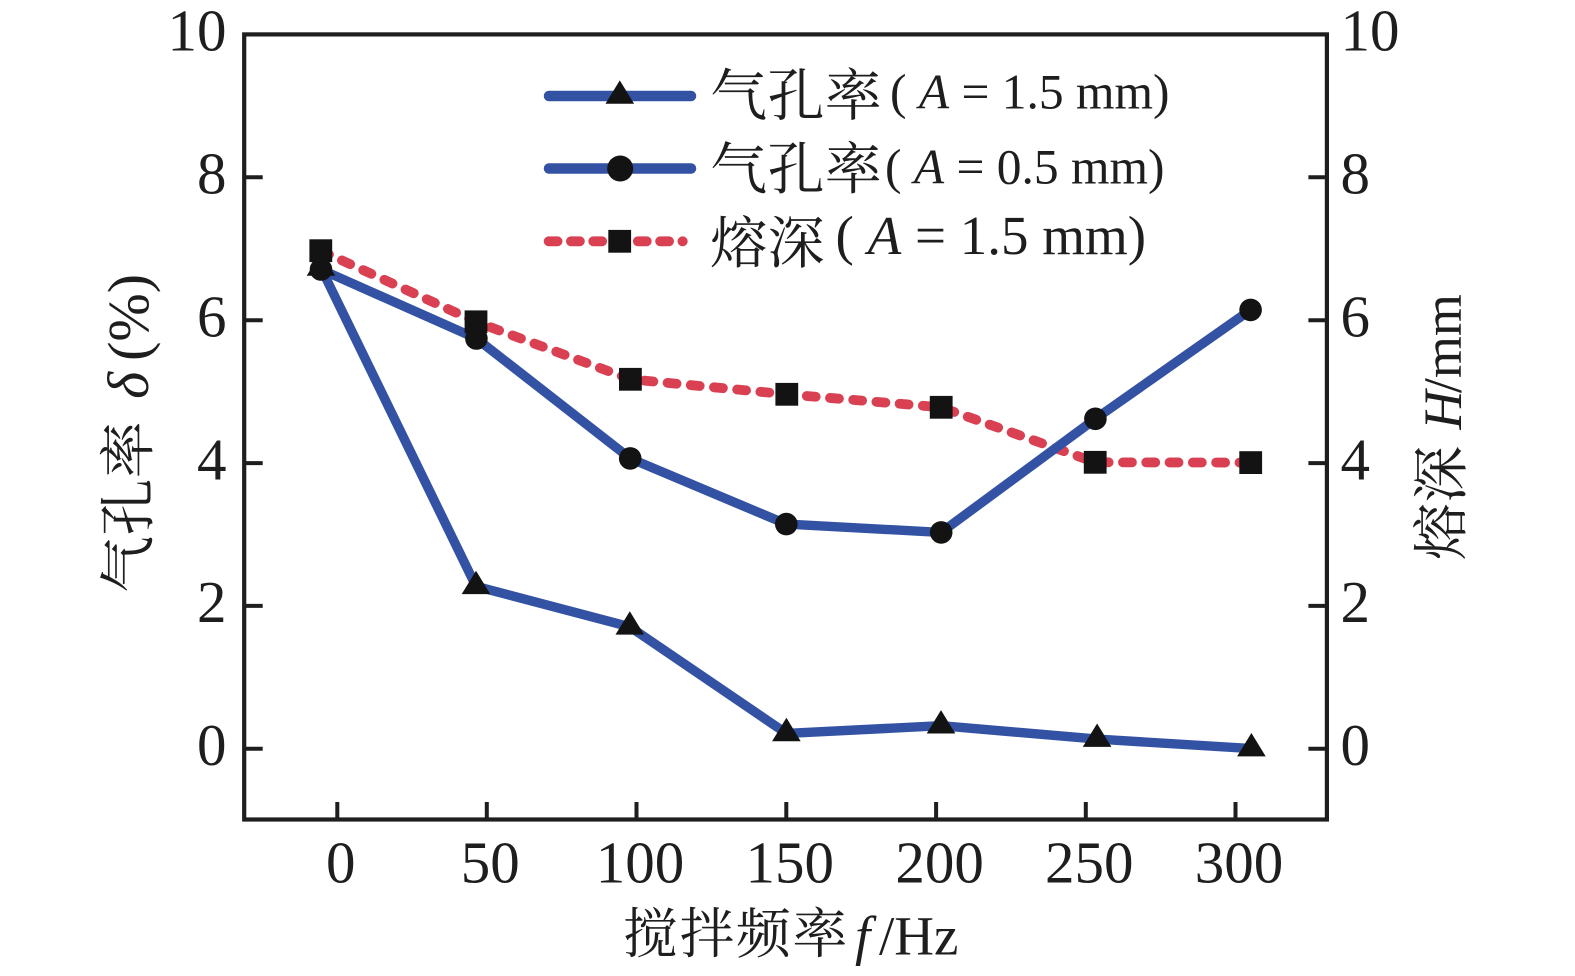 This screenshot has height=976, width=1575. I want to click on svg-text: 50, so click(490, 863).